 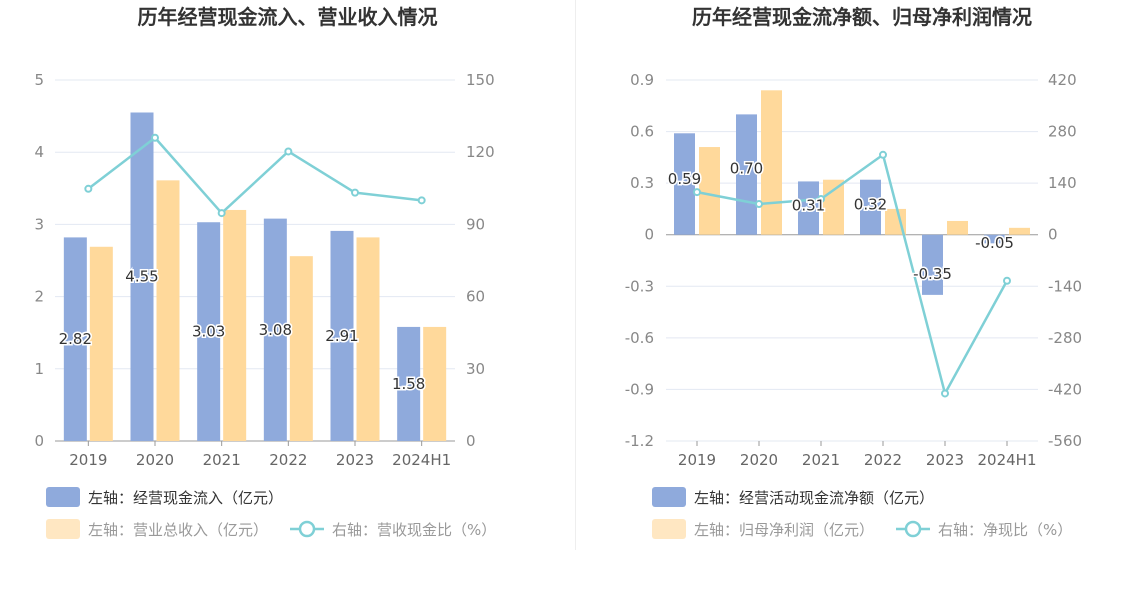 What do you see at coordinates (480, 80) in the screenshot?
I see `y-right-tick-label: 150` at bounding box center [480, 80].